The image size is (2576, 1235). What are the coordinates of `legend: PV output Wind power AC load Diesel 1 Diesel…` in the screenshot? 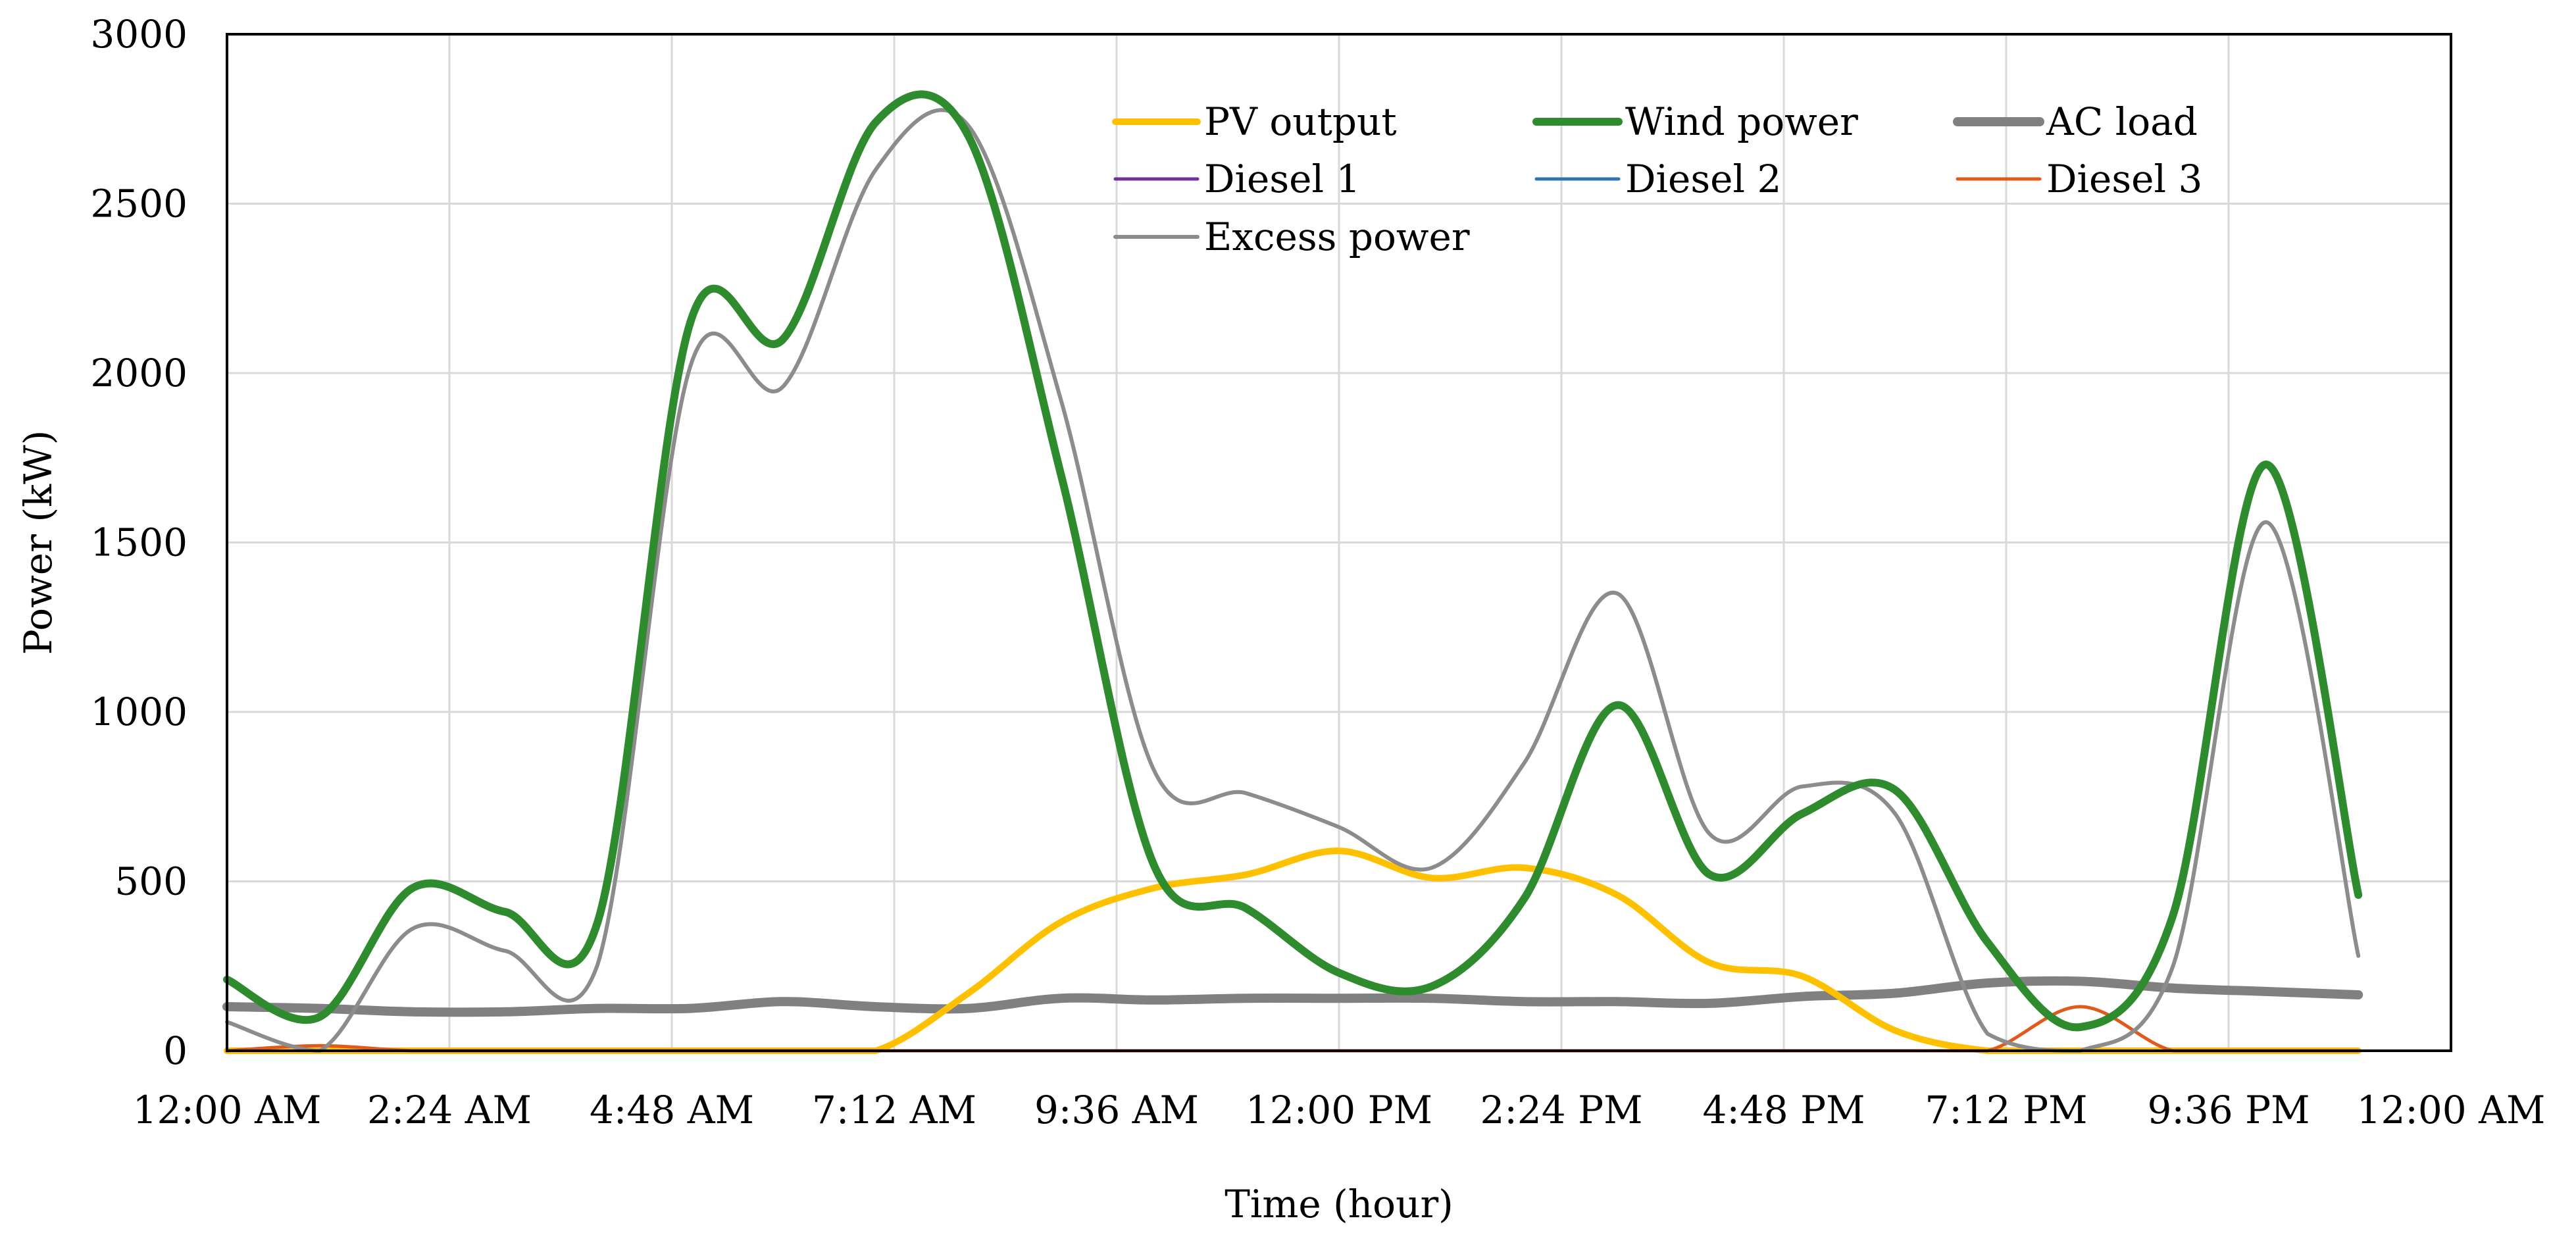 It's located at (1657, 179).